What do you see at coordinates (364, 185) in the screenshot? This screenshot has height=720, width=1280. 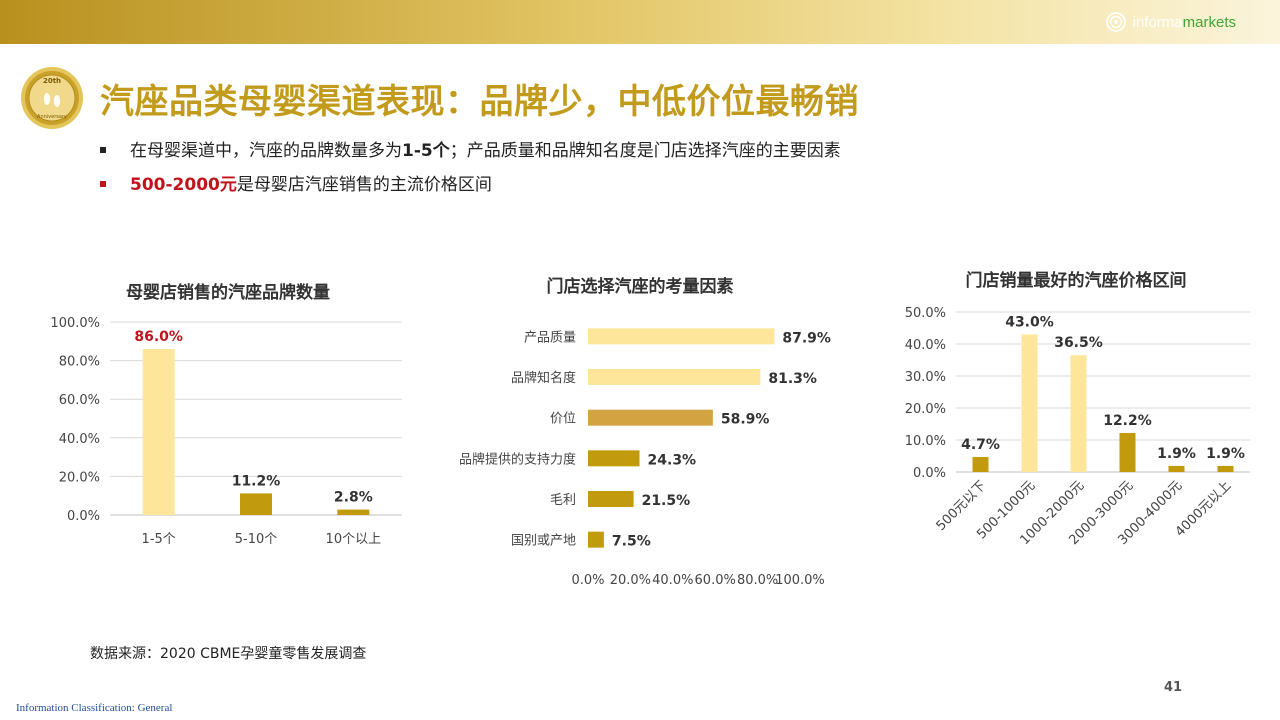 I see `bullet-text-post: 是母婴店汽座销售的主流价格区间` at bounding box center [364, 185].